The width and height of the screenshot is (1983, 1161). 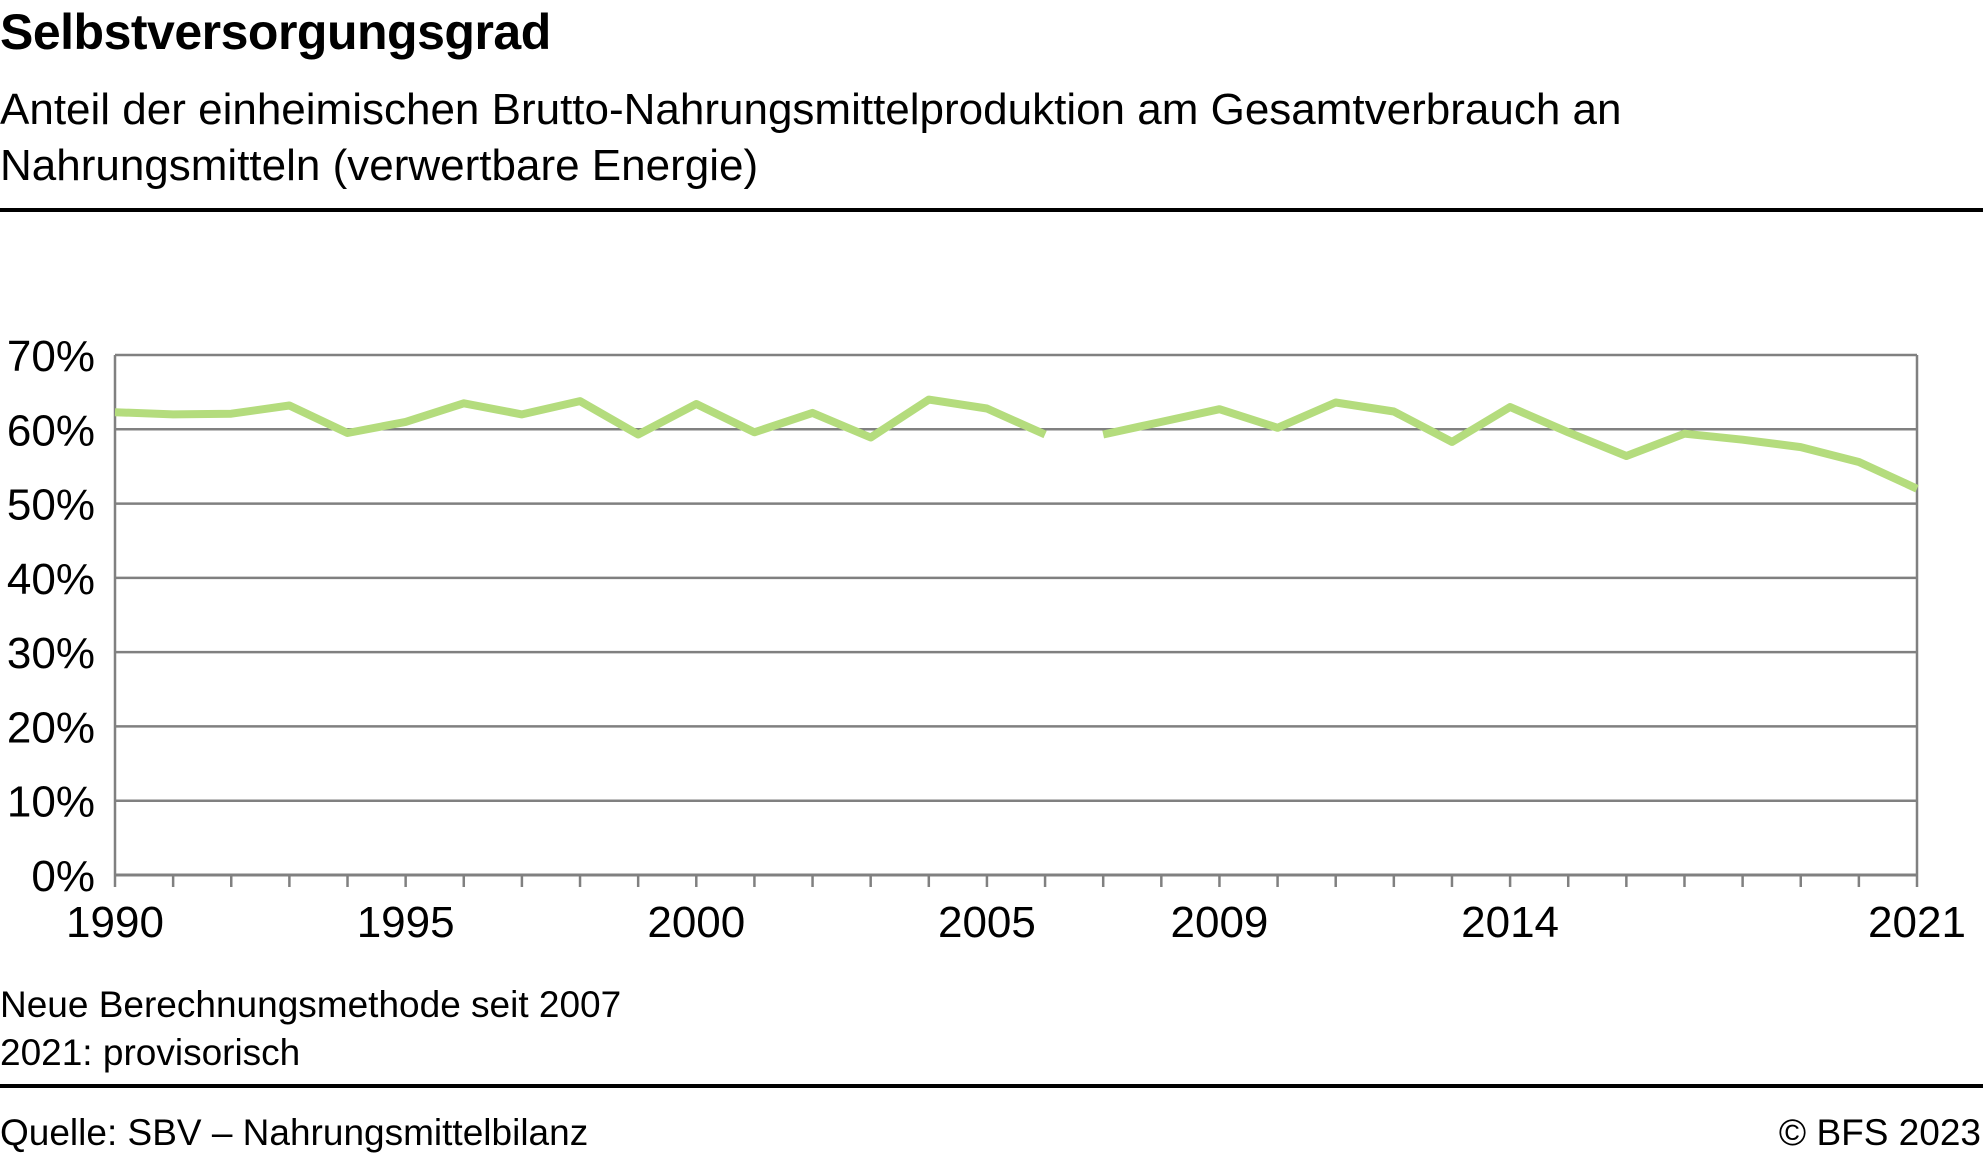 I want to click on bottom-divider, so click(x=991, y=1086).